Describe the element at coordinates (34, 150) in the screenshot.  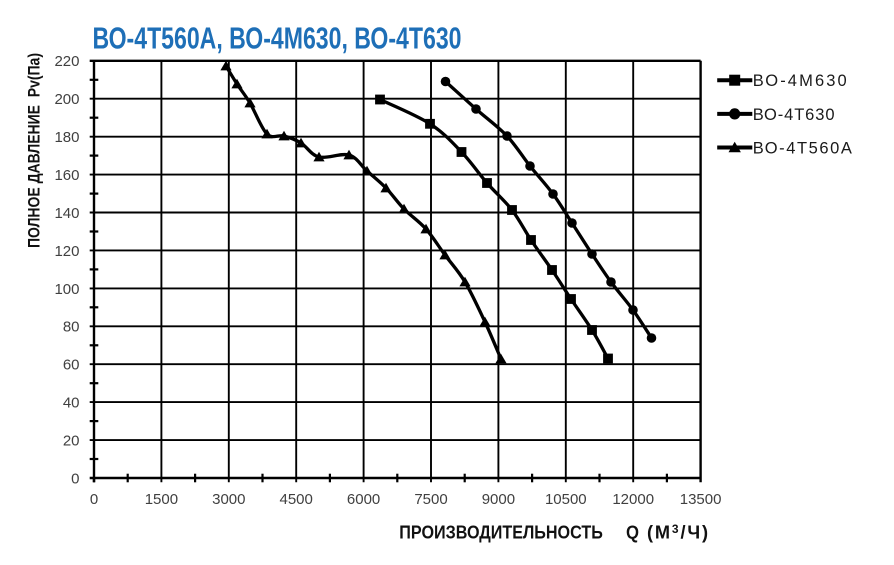
I see `svg-text: ПОЛНОЕ ДАВЛЕНИЕ Pv(Па)` at that location.